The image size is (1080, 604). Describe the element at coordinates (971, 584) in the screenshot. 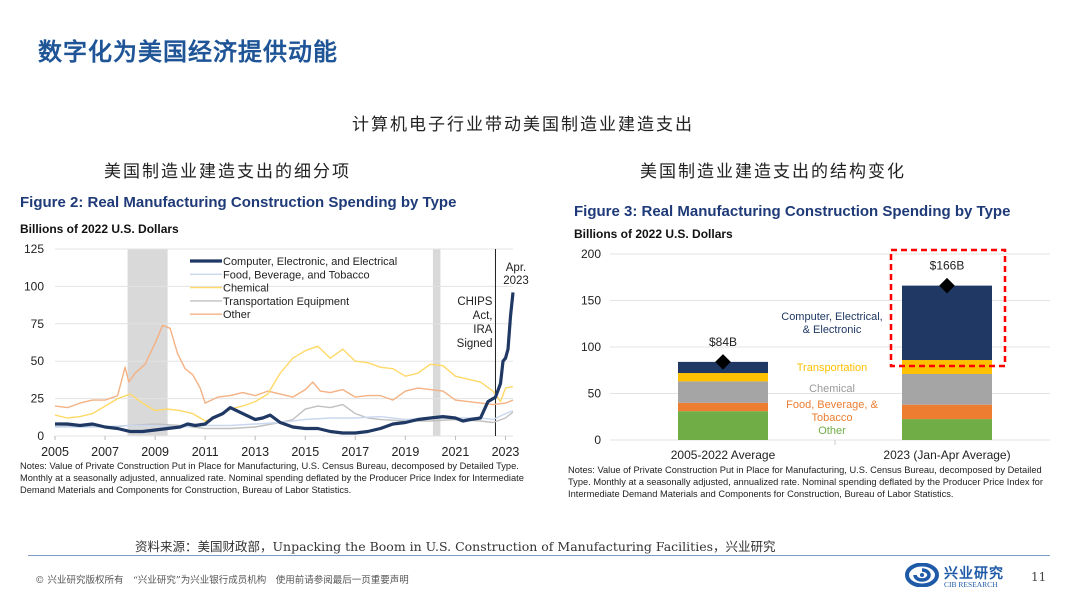

I see `logo-text-en: CIB RESEARCH` at that location.